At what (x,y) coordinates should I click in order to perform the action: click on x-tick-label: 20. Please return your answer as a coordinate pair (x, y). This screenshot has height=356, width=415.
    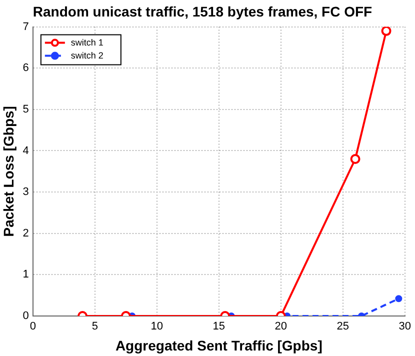
    Looking at the image, I should click on (281, 326).